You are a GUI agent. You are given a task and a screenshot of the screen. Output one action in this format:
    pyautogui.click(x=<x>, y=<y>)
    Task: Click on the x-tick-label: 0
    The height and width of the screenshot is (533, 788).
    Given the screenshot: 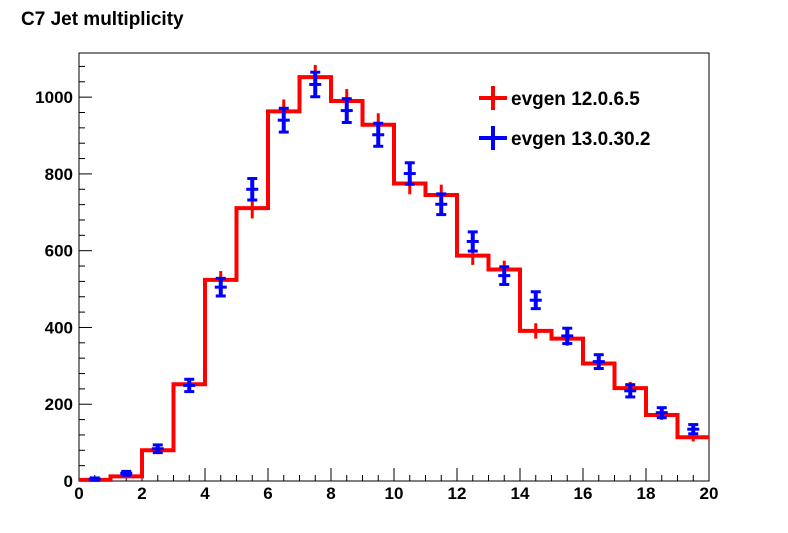 What is the action you would take?
    pyautogui.click(x=78, y=493)
    